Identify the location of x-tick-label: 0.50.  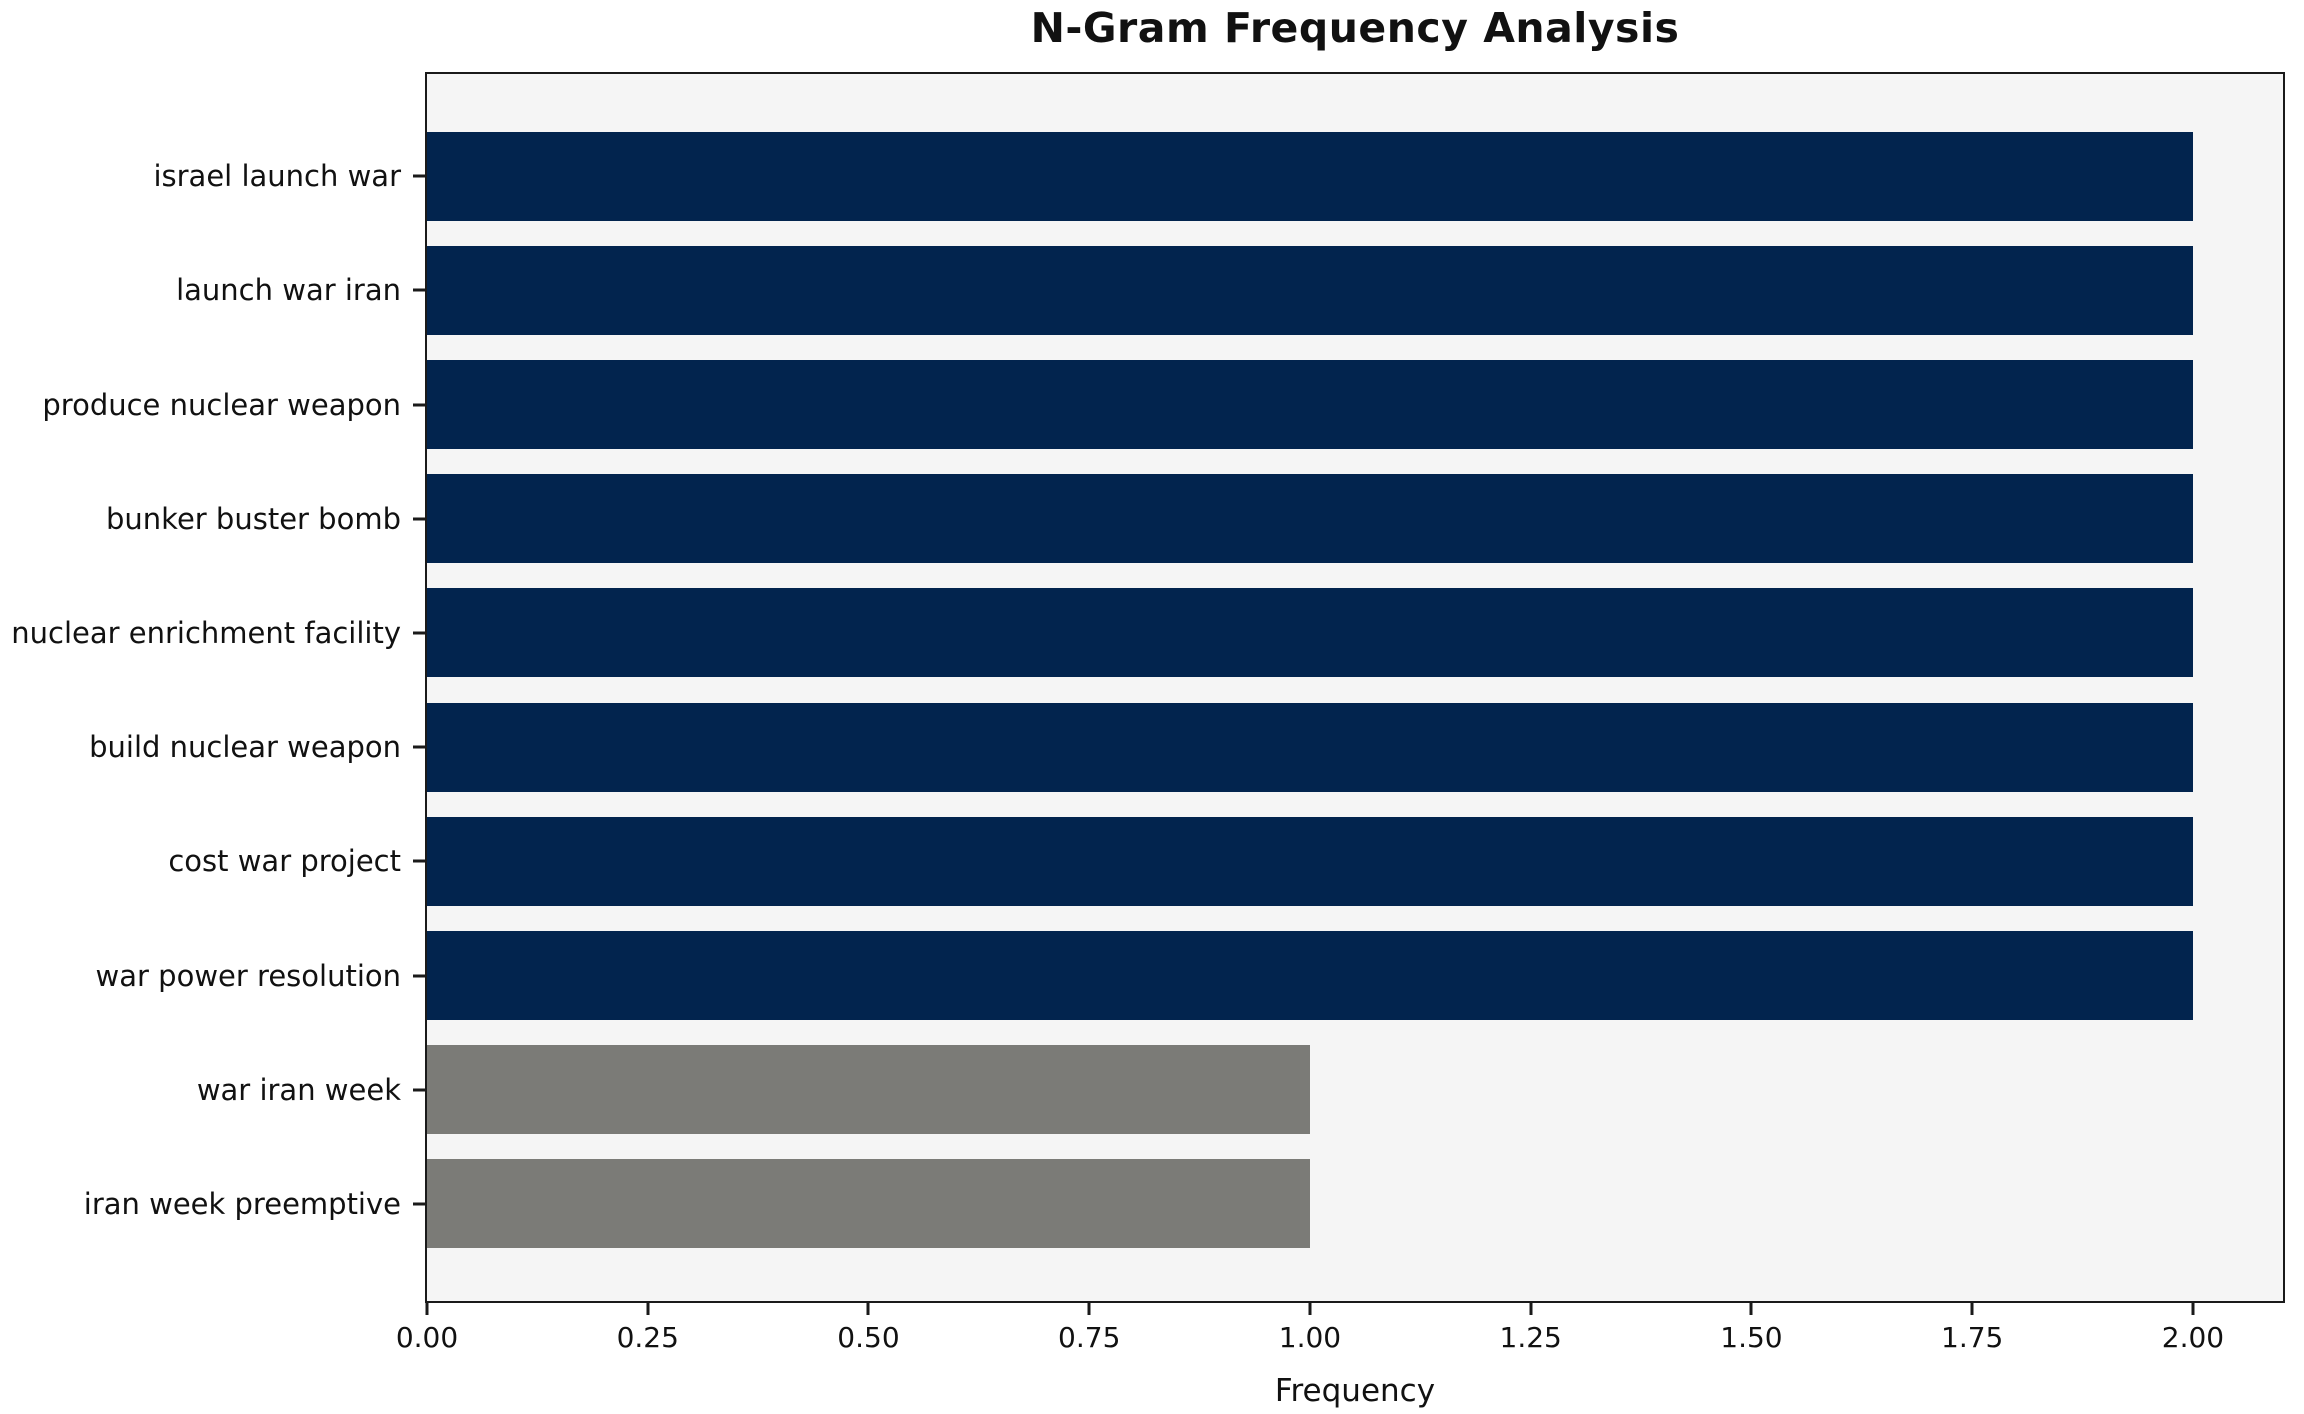
(868, 1337).